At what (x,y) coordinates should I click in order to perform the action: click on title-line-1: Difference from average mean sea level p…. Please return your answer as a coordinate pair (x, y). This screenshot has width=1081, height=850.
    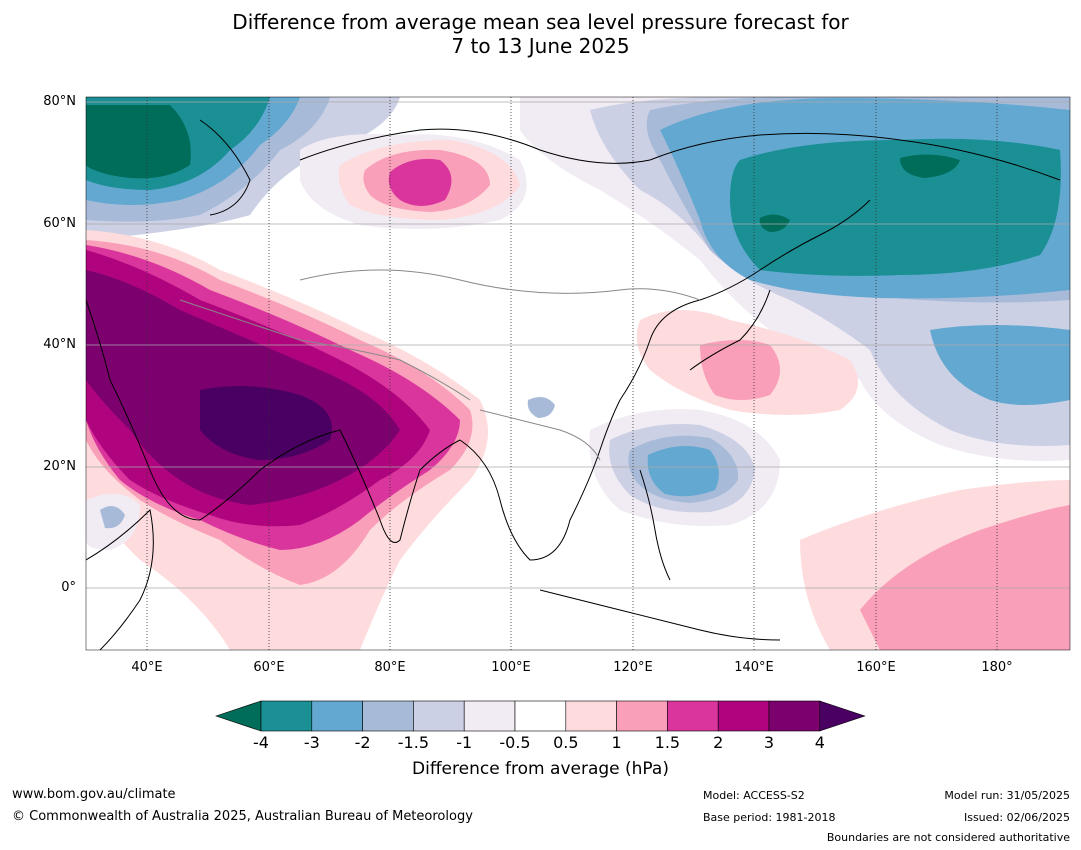
    Looking at the image, I should click on (540, 22).